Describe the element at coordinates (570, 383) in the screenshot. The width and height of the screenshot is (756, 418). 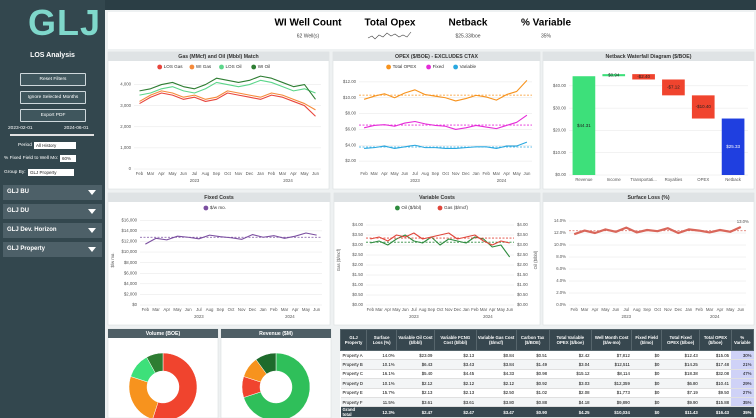
I see `table-cell: $3.03` at that location.